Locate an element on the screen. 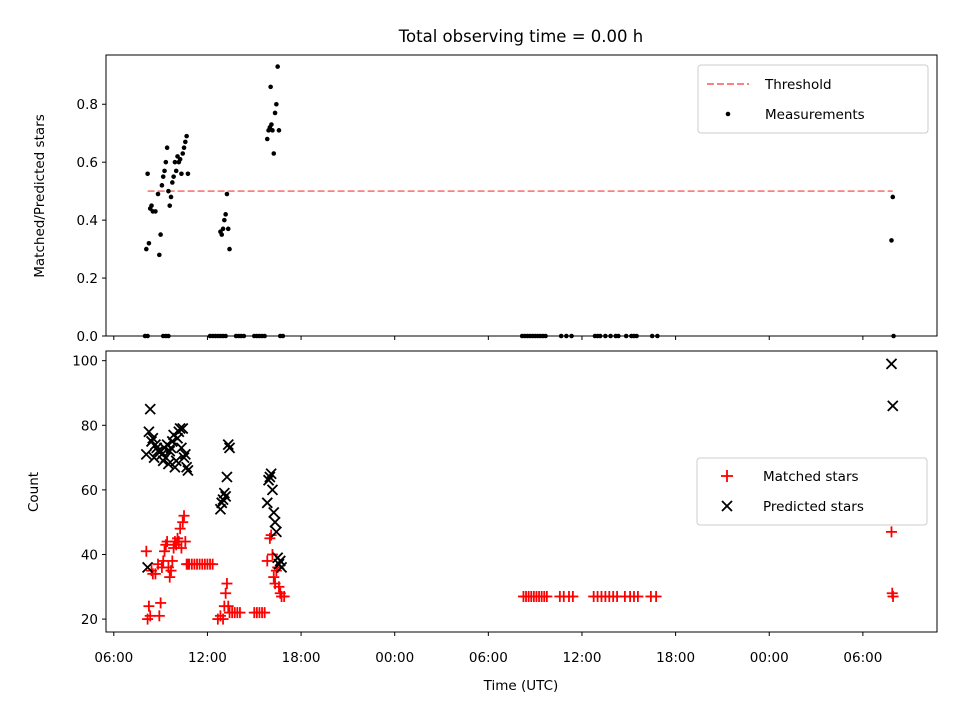  legend-measurements-label: Measurements is located at coordinates (815, 115).